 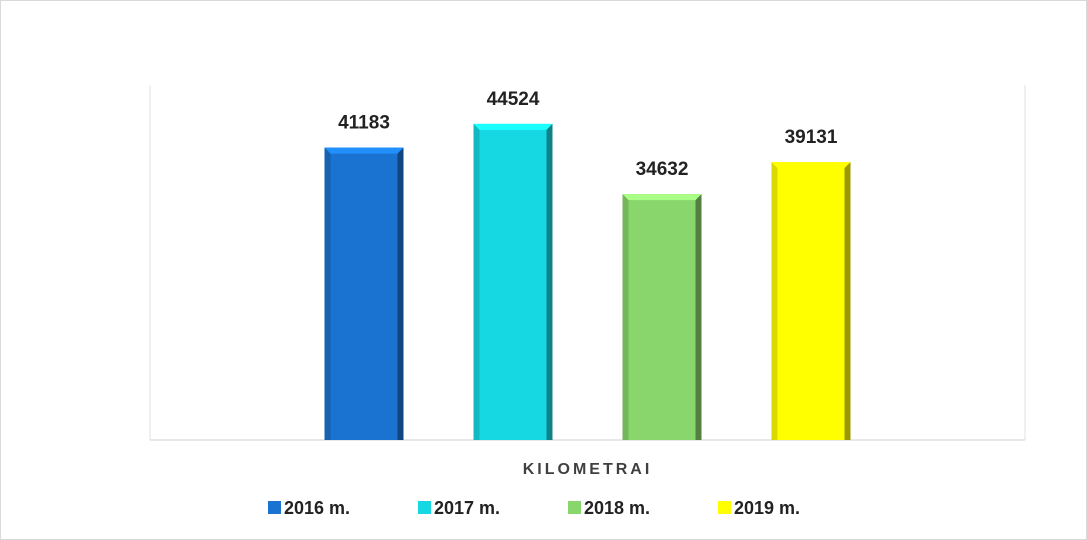 I want to click on legend-label: 2017 m., so click(x=467, y=508).